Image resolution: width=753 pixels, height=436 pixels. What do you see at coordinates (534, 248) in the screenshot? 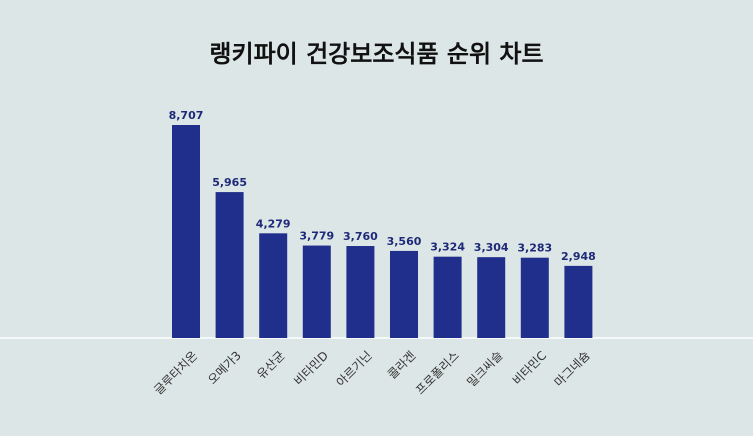
I see `value-label-9: 3,283` at bounding box center [534, 248].